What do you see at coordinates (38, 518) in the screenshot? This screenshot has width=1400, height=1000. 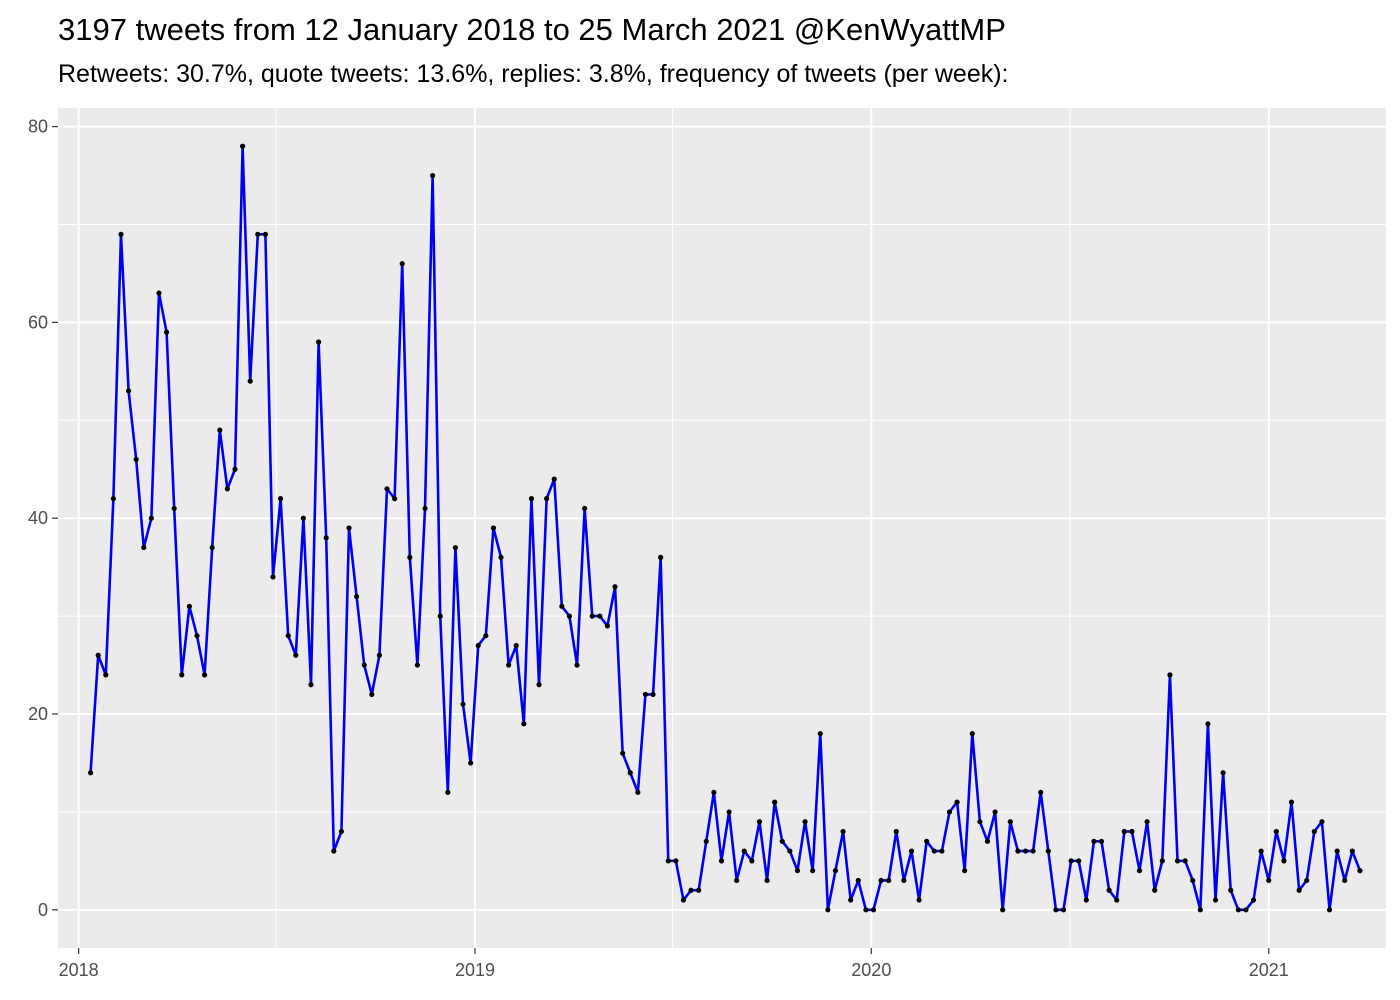 I see `y-tick-label: 40` at bounding box center [38, 518].